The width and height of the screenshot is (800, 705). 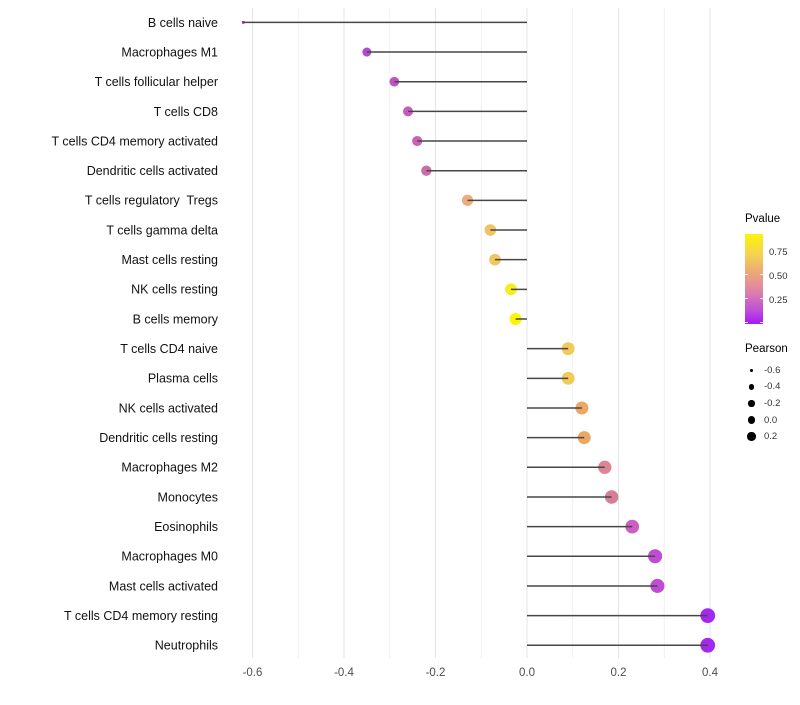 I want to click on category-label: T cells CD4 memory activated, so click(x=135, y=141).